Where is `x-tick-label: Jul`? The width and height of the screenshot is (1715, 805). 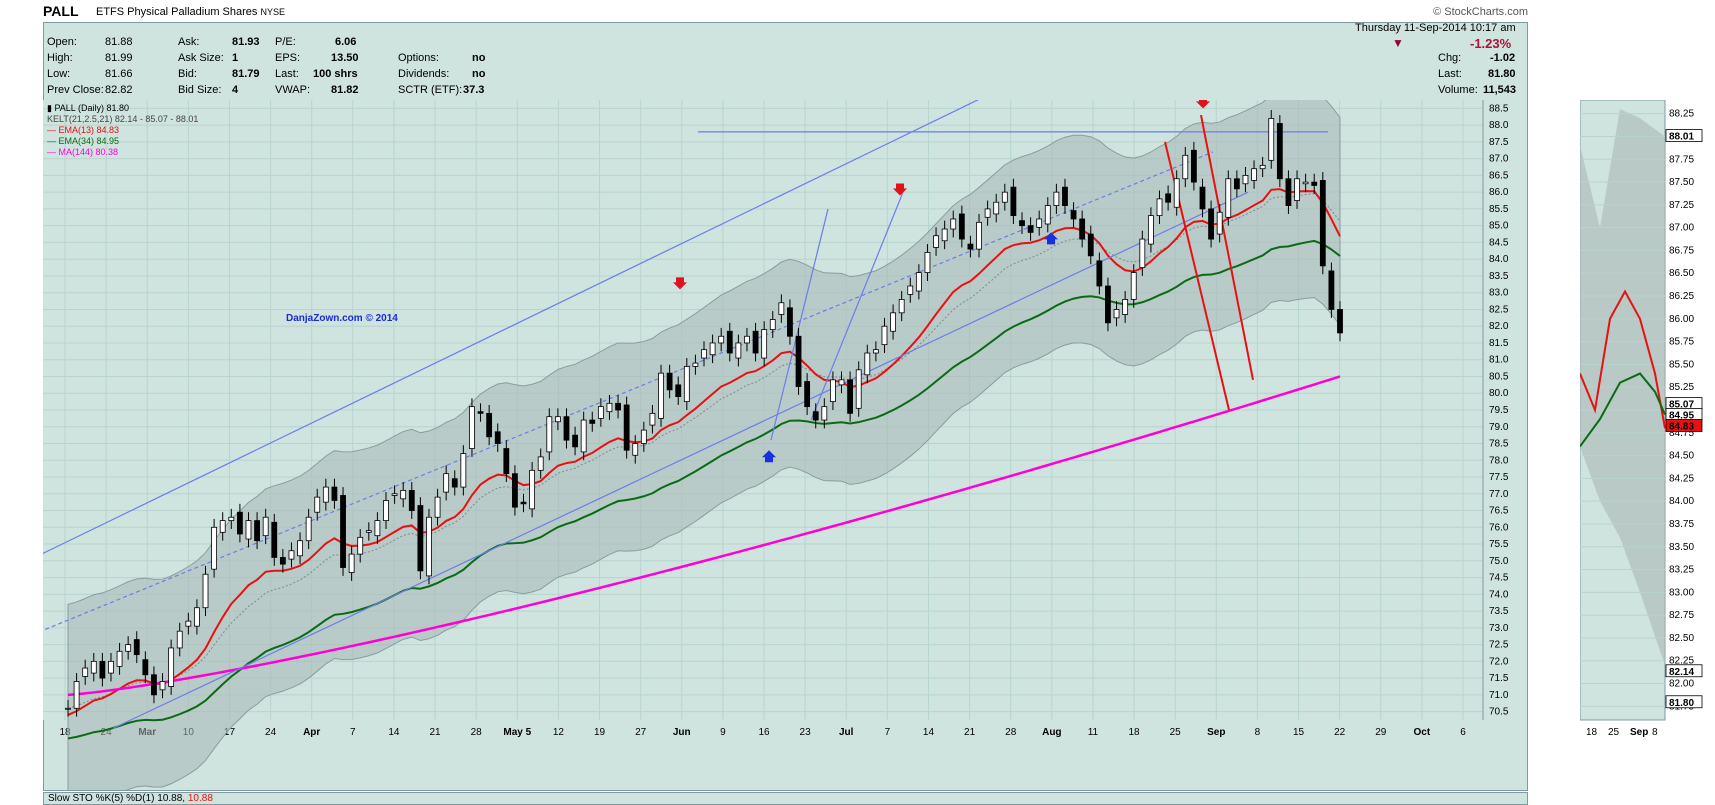 x-tick-label: Jul is located at coordinates (846, 732).